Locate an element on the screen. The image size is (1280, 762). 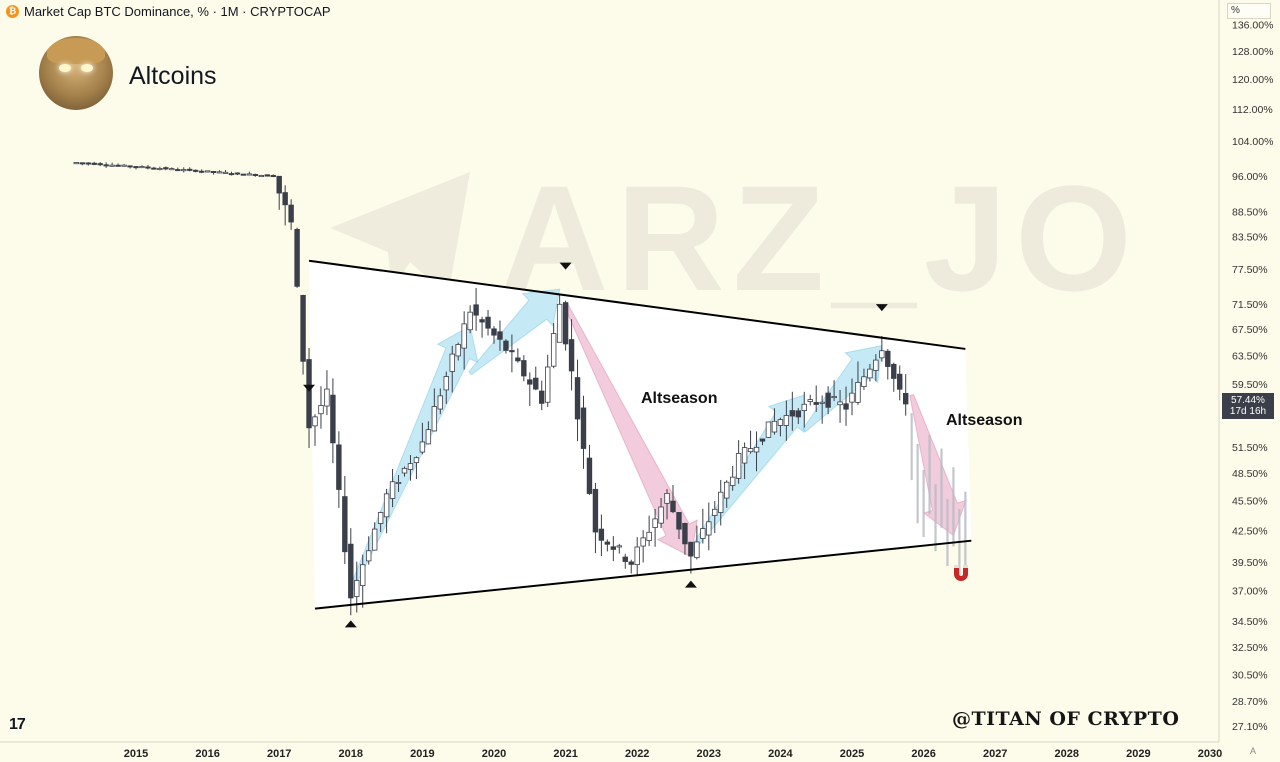
y-tick-label: 96.00% is located at coordinates (1250, 177).